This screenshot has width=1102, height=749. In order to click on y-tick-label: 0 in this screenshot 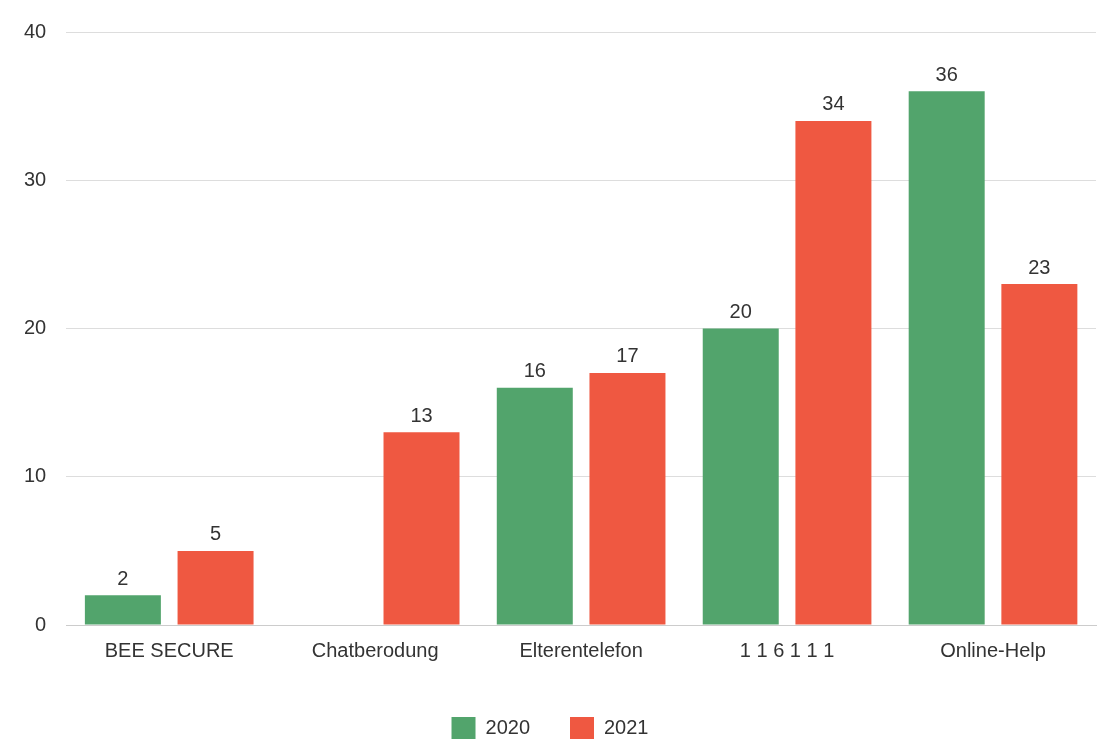, I will do `click(41, 623)`.